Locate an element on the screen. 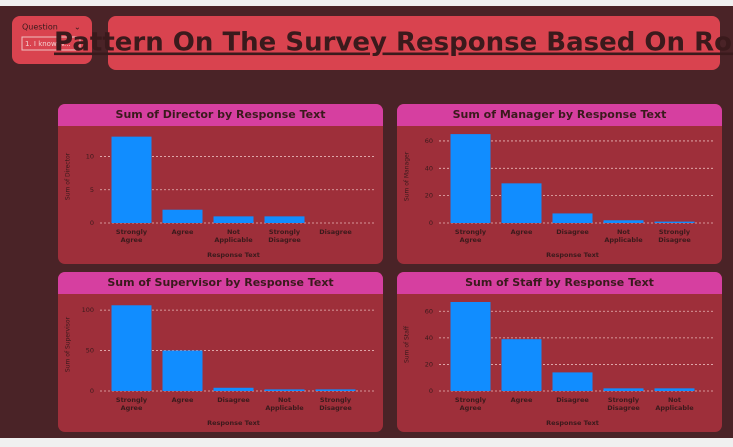  y-axis-title: Sum of Staff is located at coordinates (407, 344).